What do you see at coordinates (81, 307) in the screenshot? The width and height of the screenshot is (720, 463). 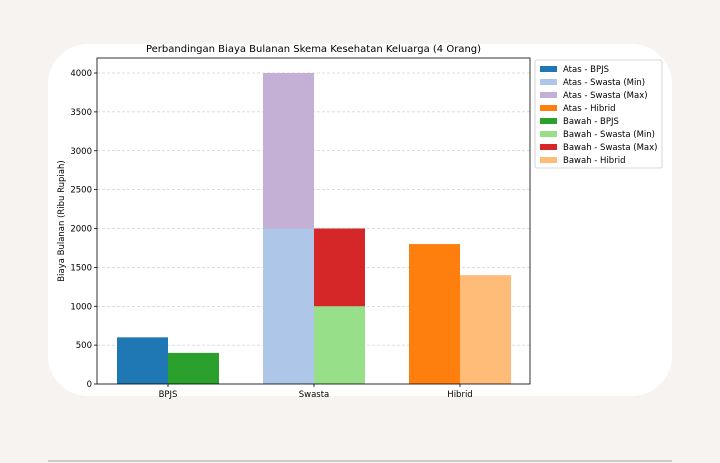 I see `y-tick-label: 1000` at bounding box center [81, 307].